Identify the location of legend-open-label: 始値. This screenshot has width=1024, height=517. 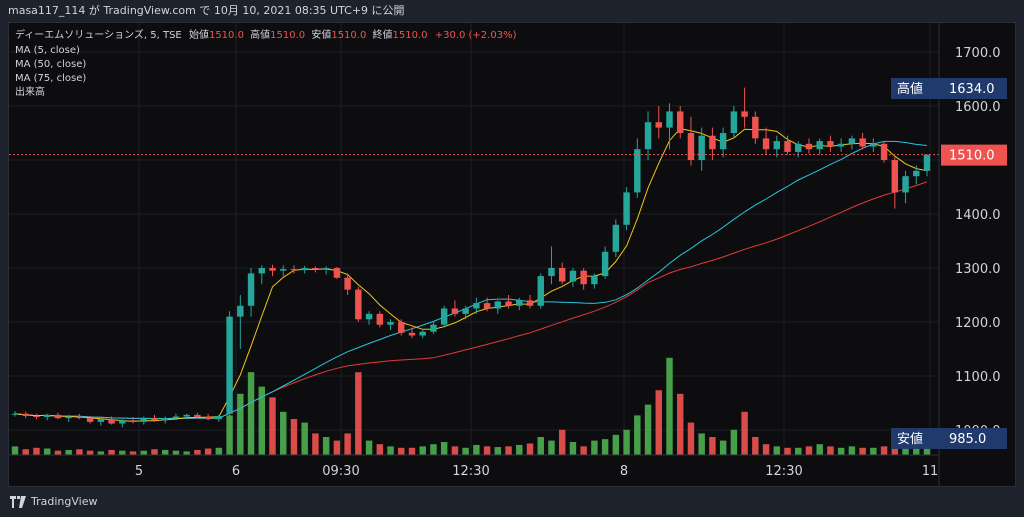
(199, 34).